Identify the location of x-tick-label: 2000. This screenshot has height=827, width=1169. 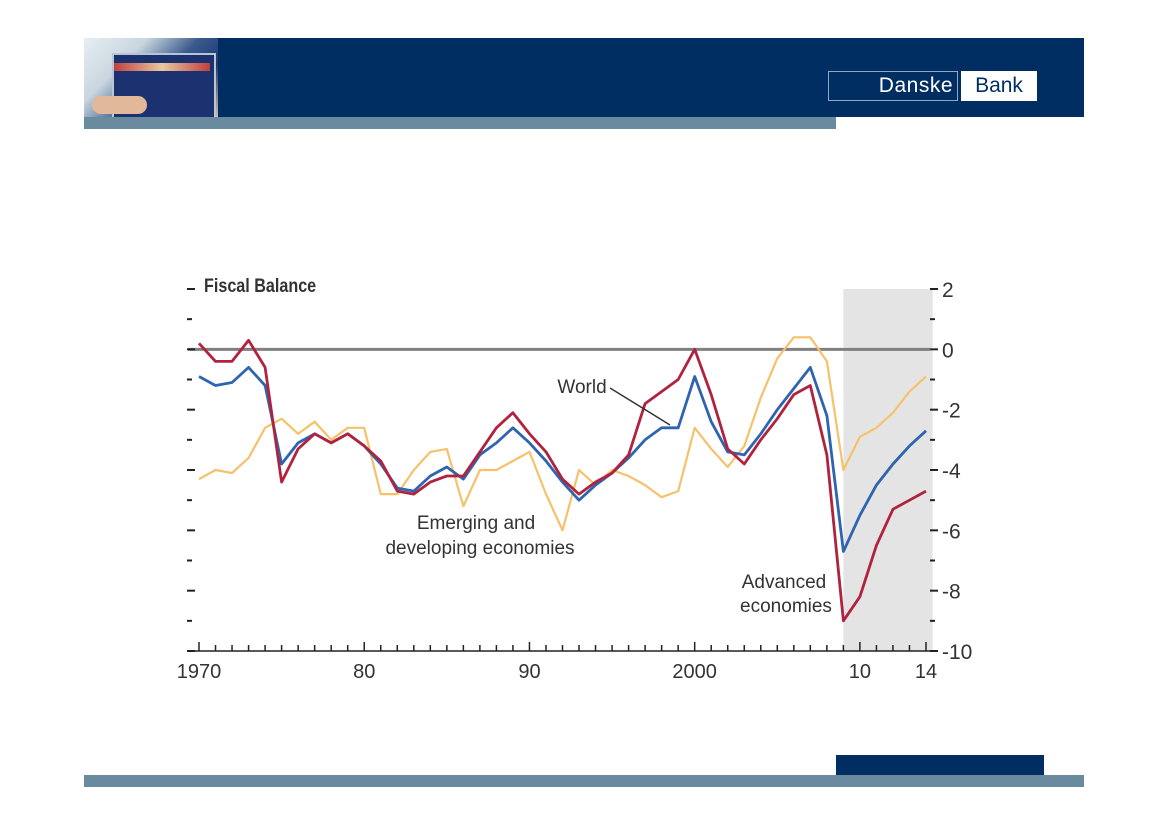
(694, 672).